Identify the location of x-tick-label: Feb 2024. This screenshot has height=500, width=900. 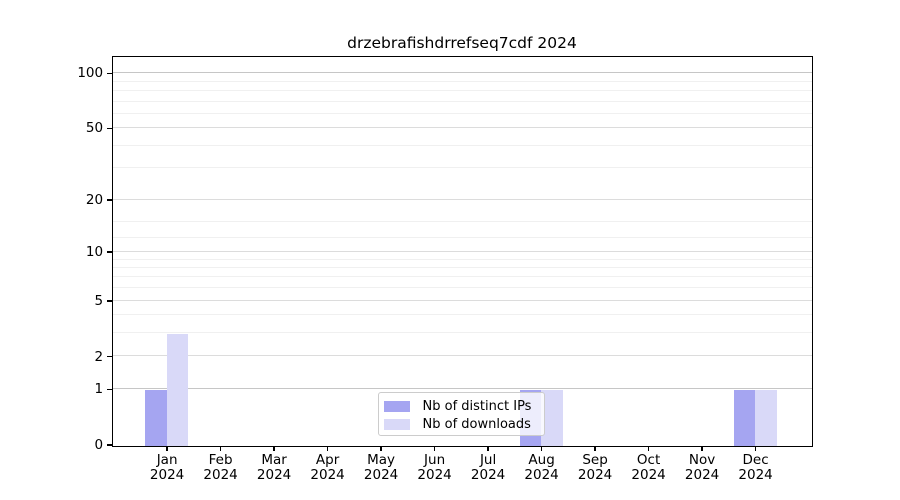
(221, 468).